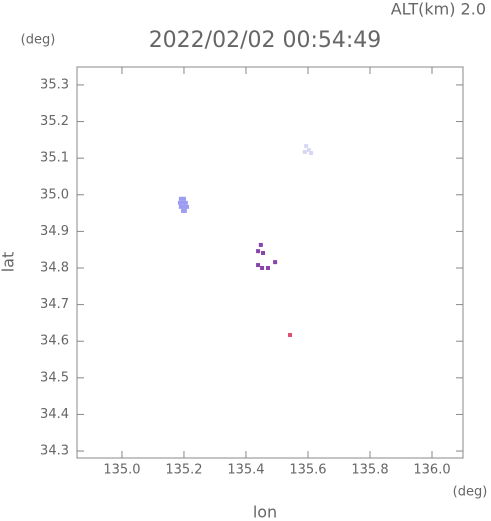  I want to click on y-tick-label: 35.0, so click(54, 194).